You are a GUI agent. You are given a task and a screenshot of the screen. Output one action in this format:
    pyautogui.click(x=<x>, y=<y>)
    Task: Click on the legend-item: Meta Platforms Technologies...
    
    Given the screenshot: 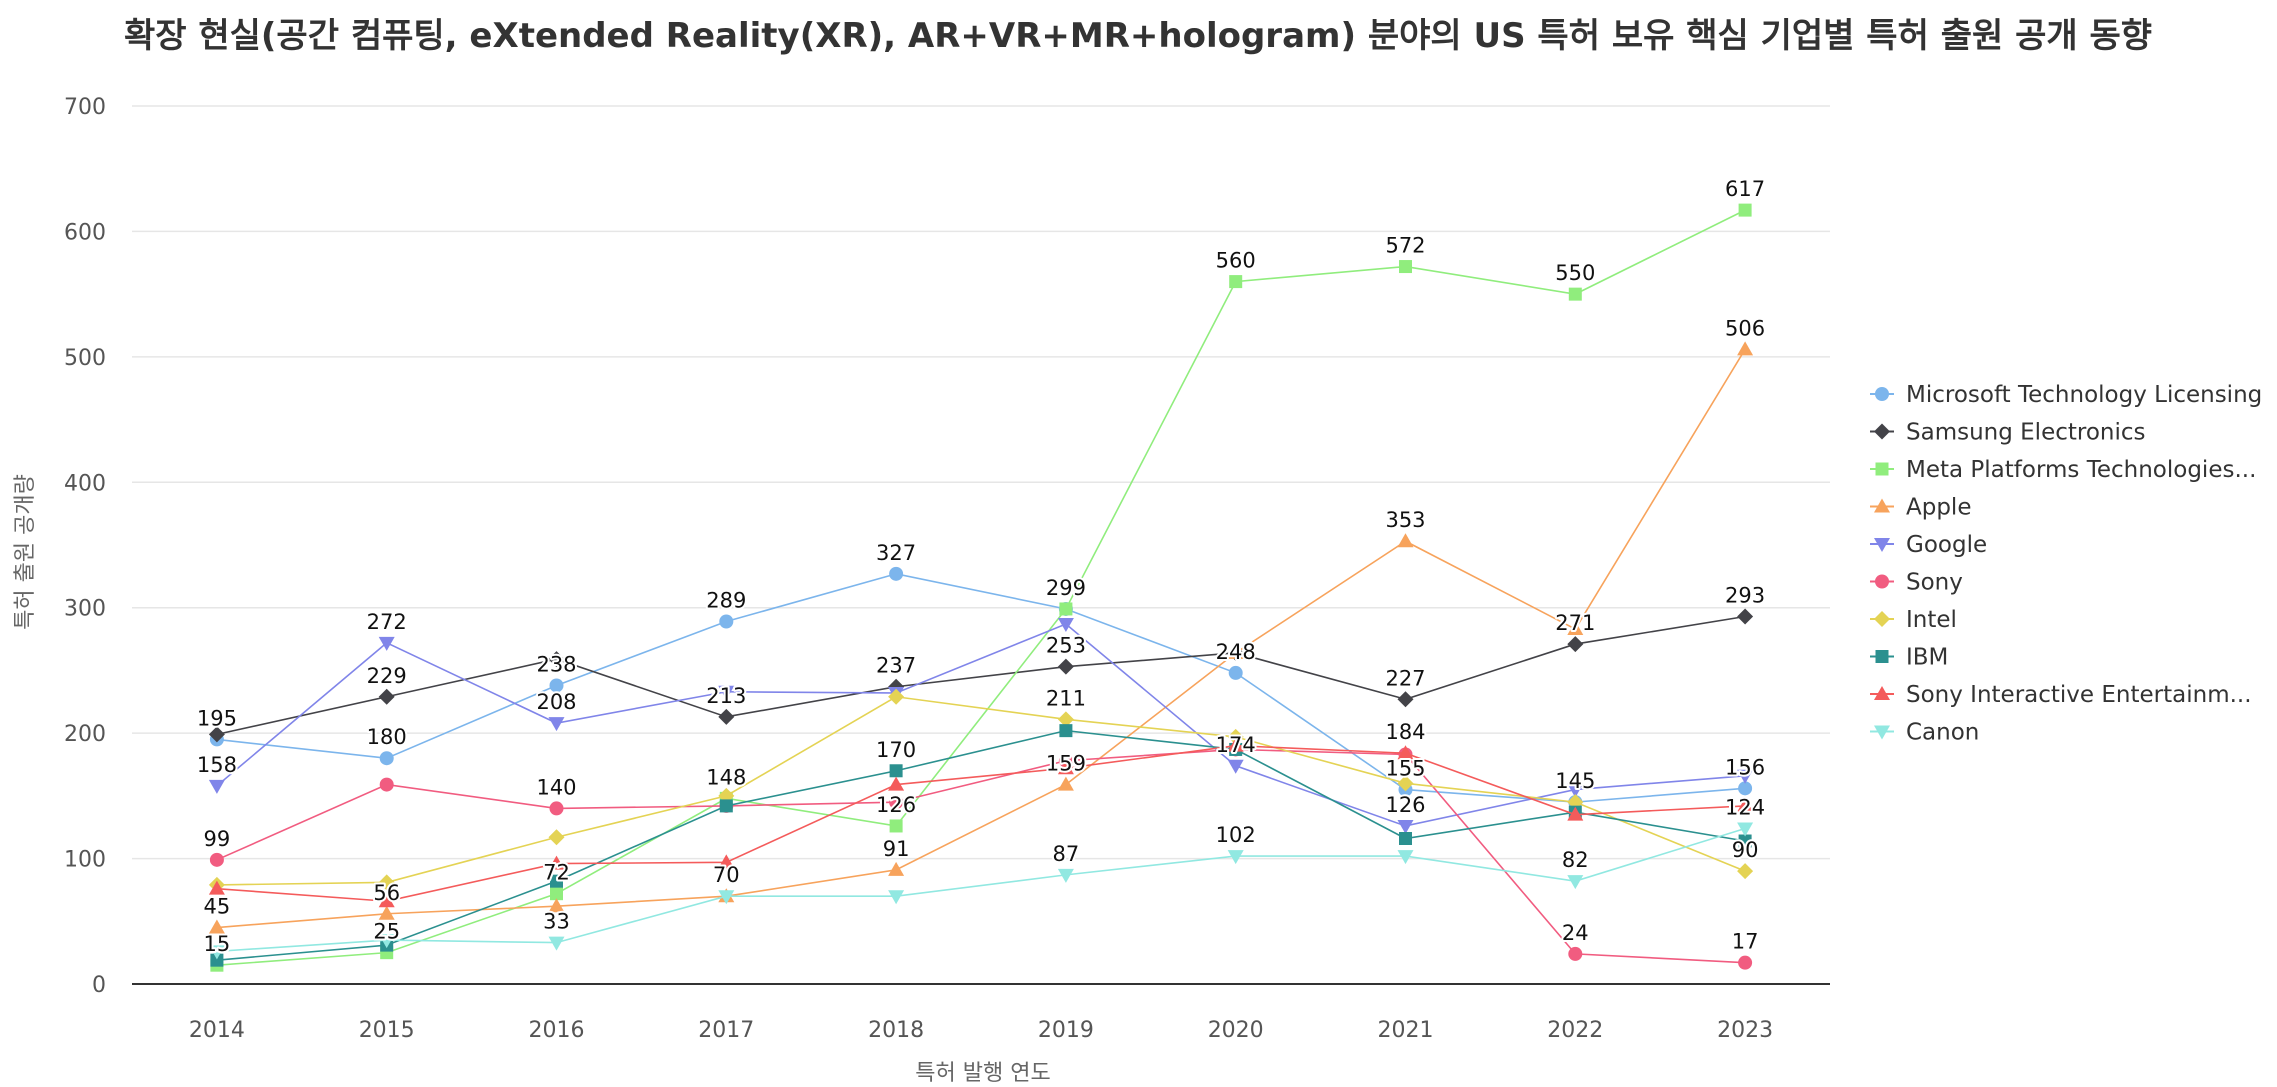 What is the action you would take?
    pyautogui.click(x=2063, y=470)
    